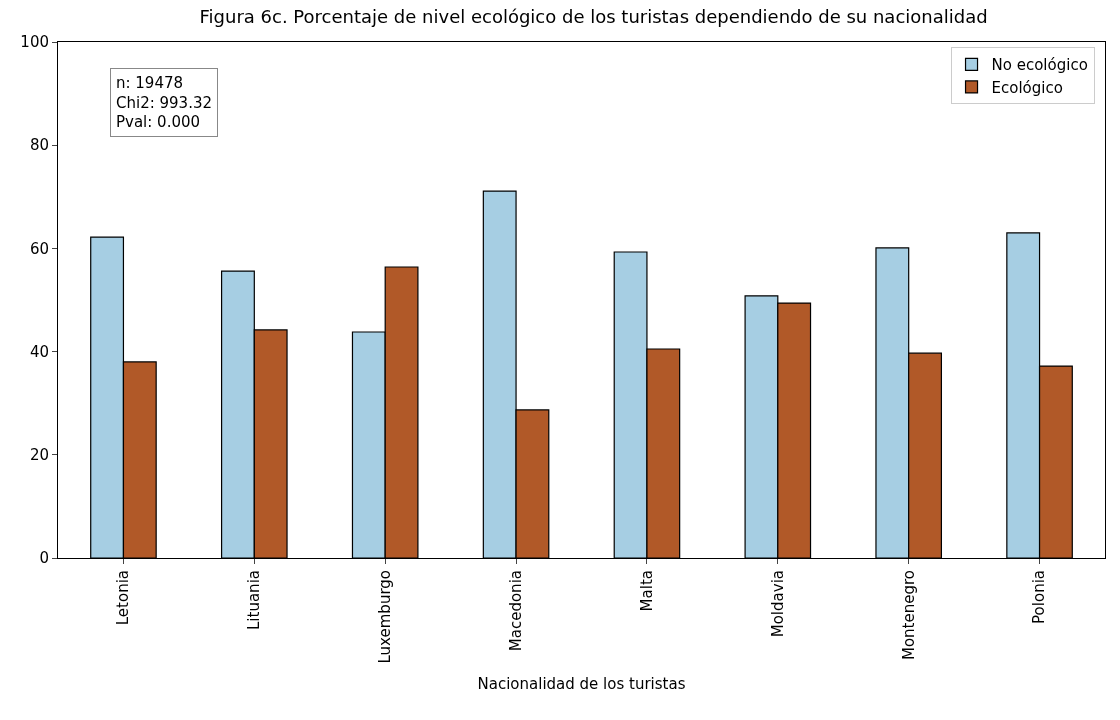 The width and height of the screenshot is (1120, 720). I want to click on y-tick-label: 20, so click(39, 455).